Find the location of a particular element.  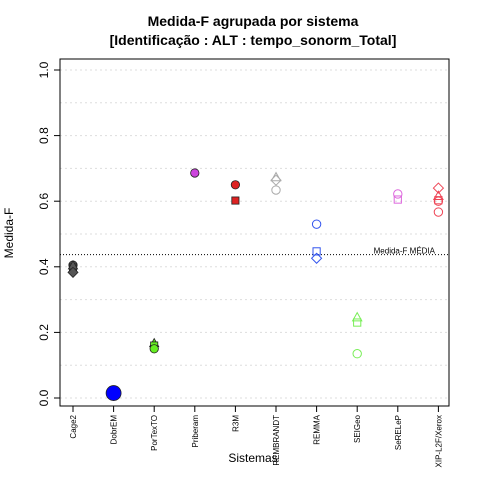

x-tick-label: R3M is located at coordinates (235, 423).